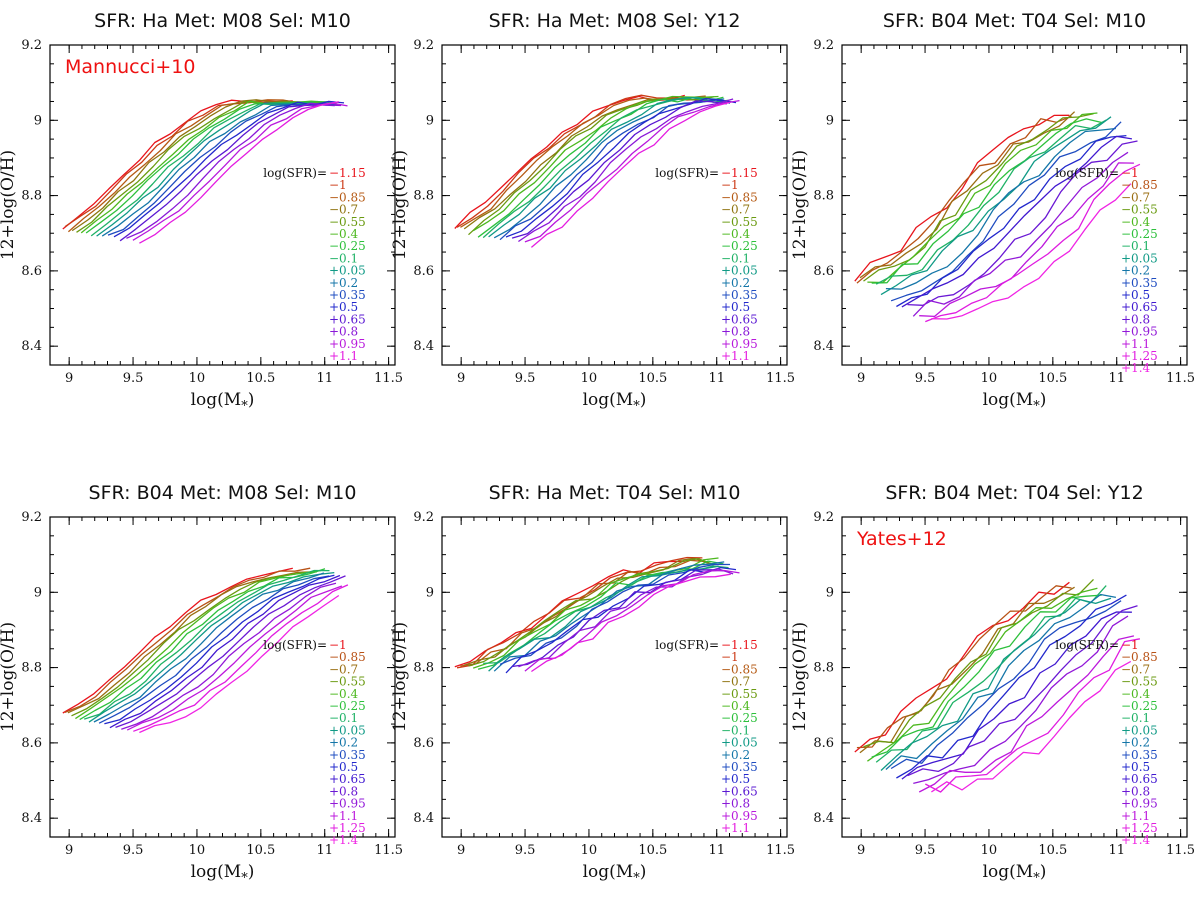  Describe the element at coordinates (1135, 791) in the screenshot. I see `legend-entry: +0.8` at that location.